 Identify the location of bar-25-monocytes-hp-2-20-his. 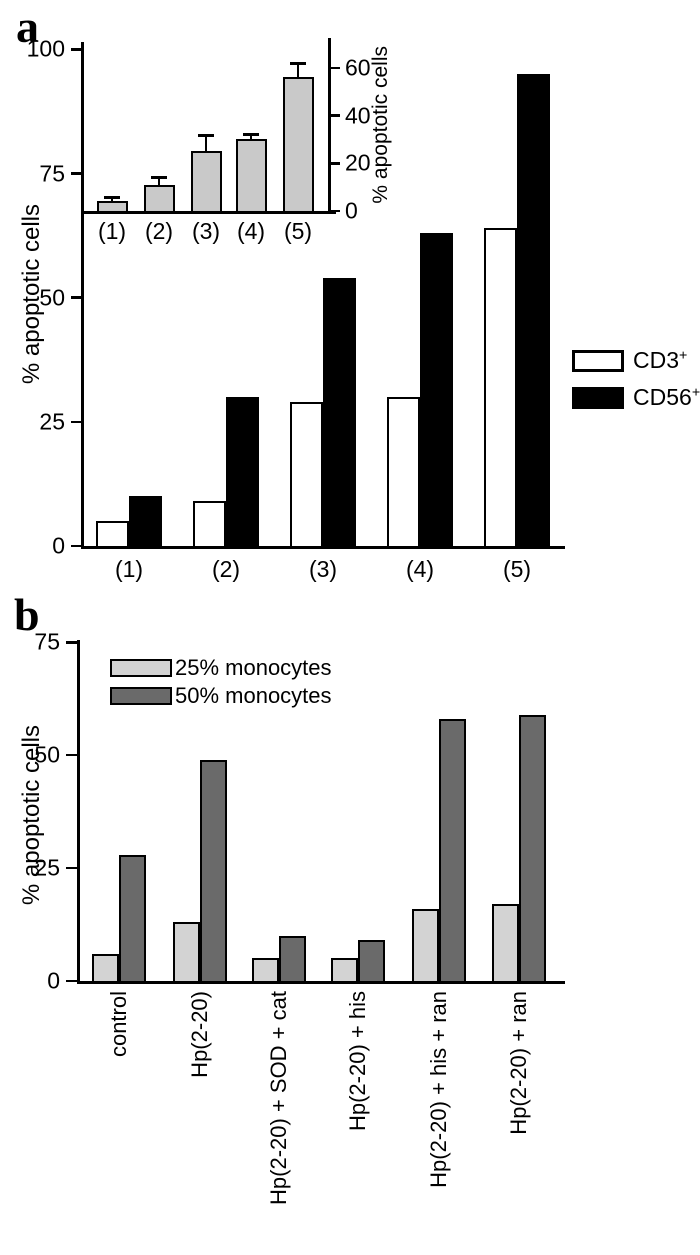
(344, 969).